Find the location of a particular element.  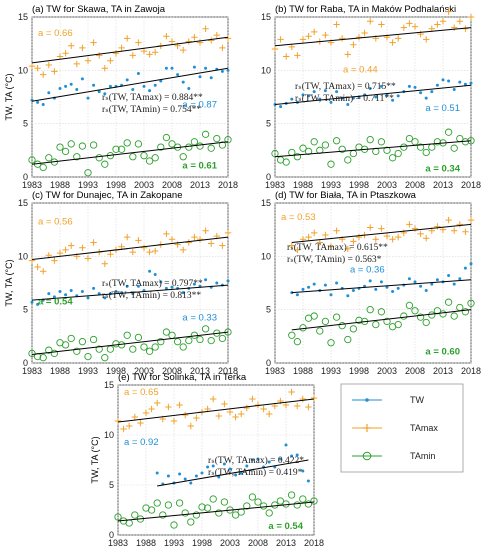

correlation-label: rₛ(TW, TAmin) = 0.563* is located at coordinates (334, 259).